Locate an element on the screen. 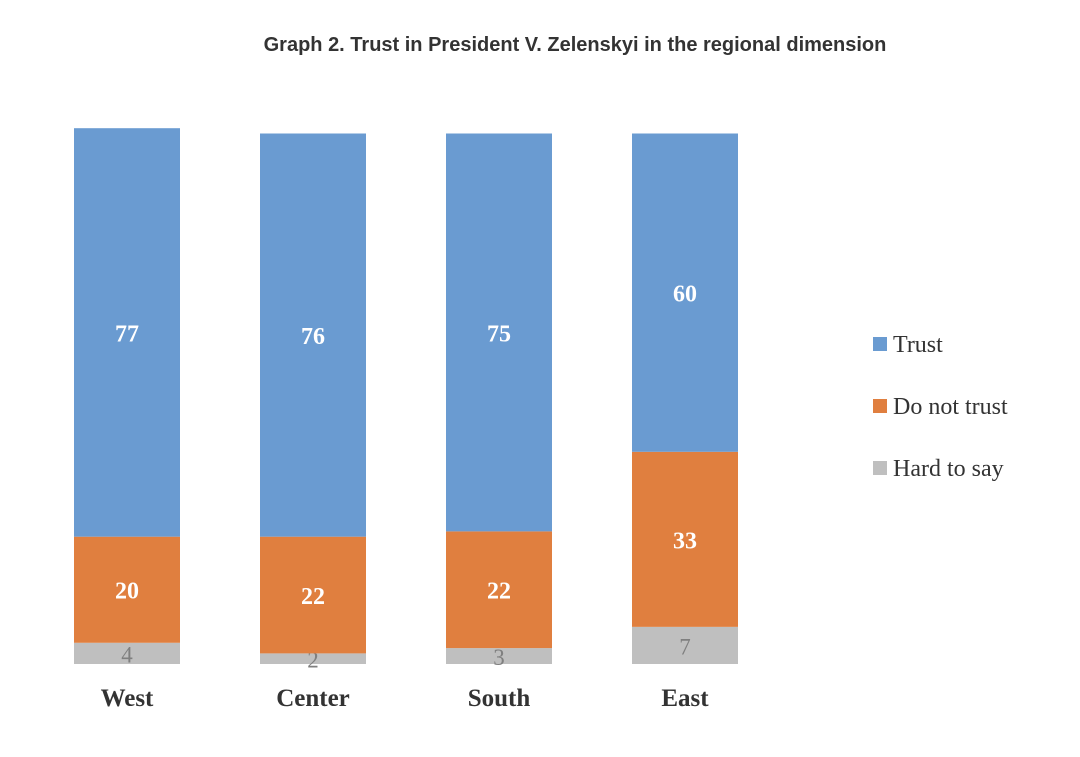  legend-item-hard-to-say: Hard to say is located at coordinates (938, 469).